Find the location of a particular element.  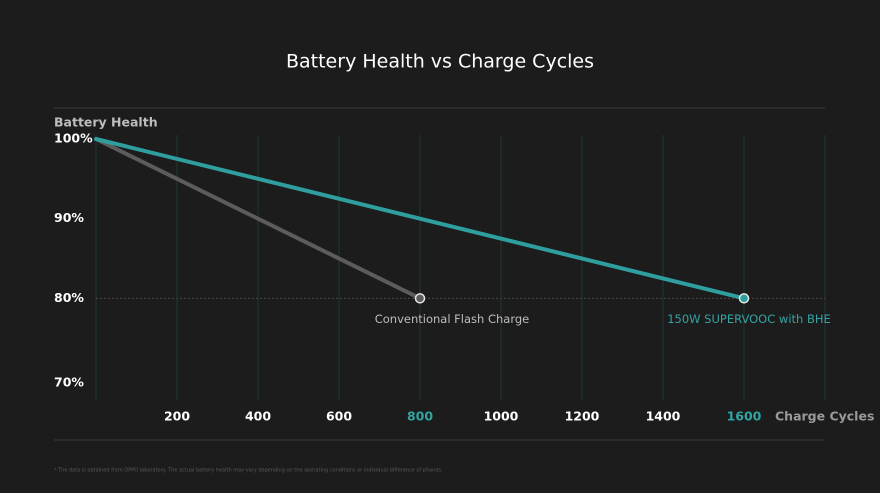

x-axis-label: Charge Cycles is located at coordinates (824, 416).